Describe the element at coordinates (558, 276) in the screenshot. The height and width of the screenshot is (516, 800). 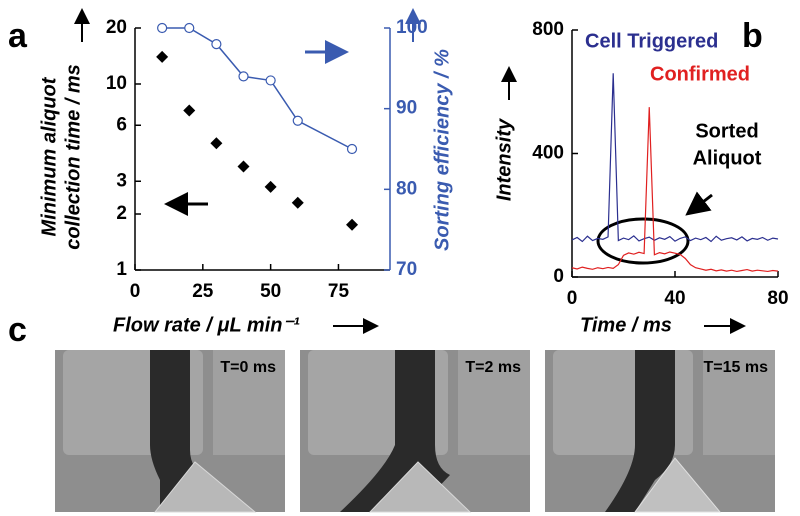
I see `y-tick-label: 0` at that location.